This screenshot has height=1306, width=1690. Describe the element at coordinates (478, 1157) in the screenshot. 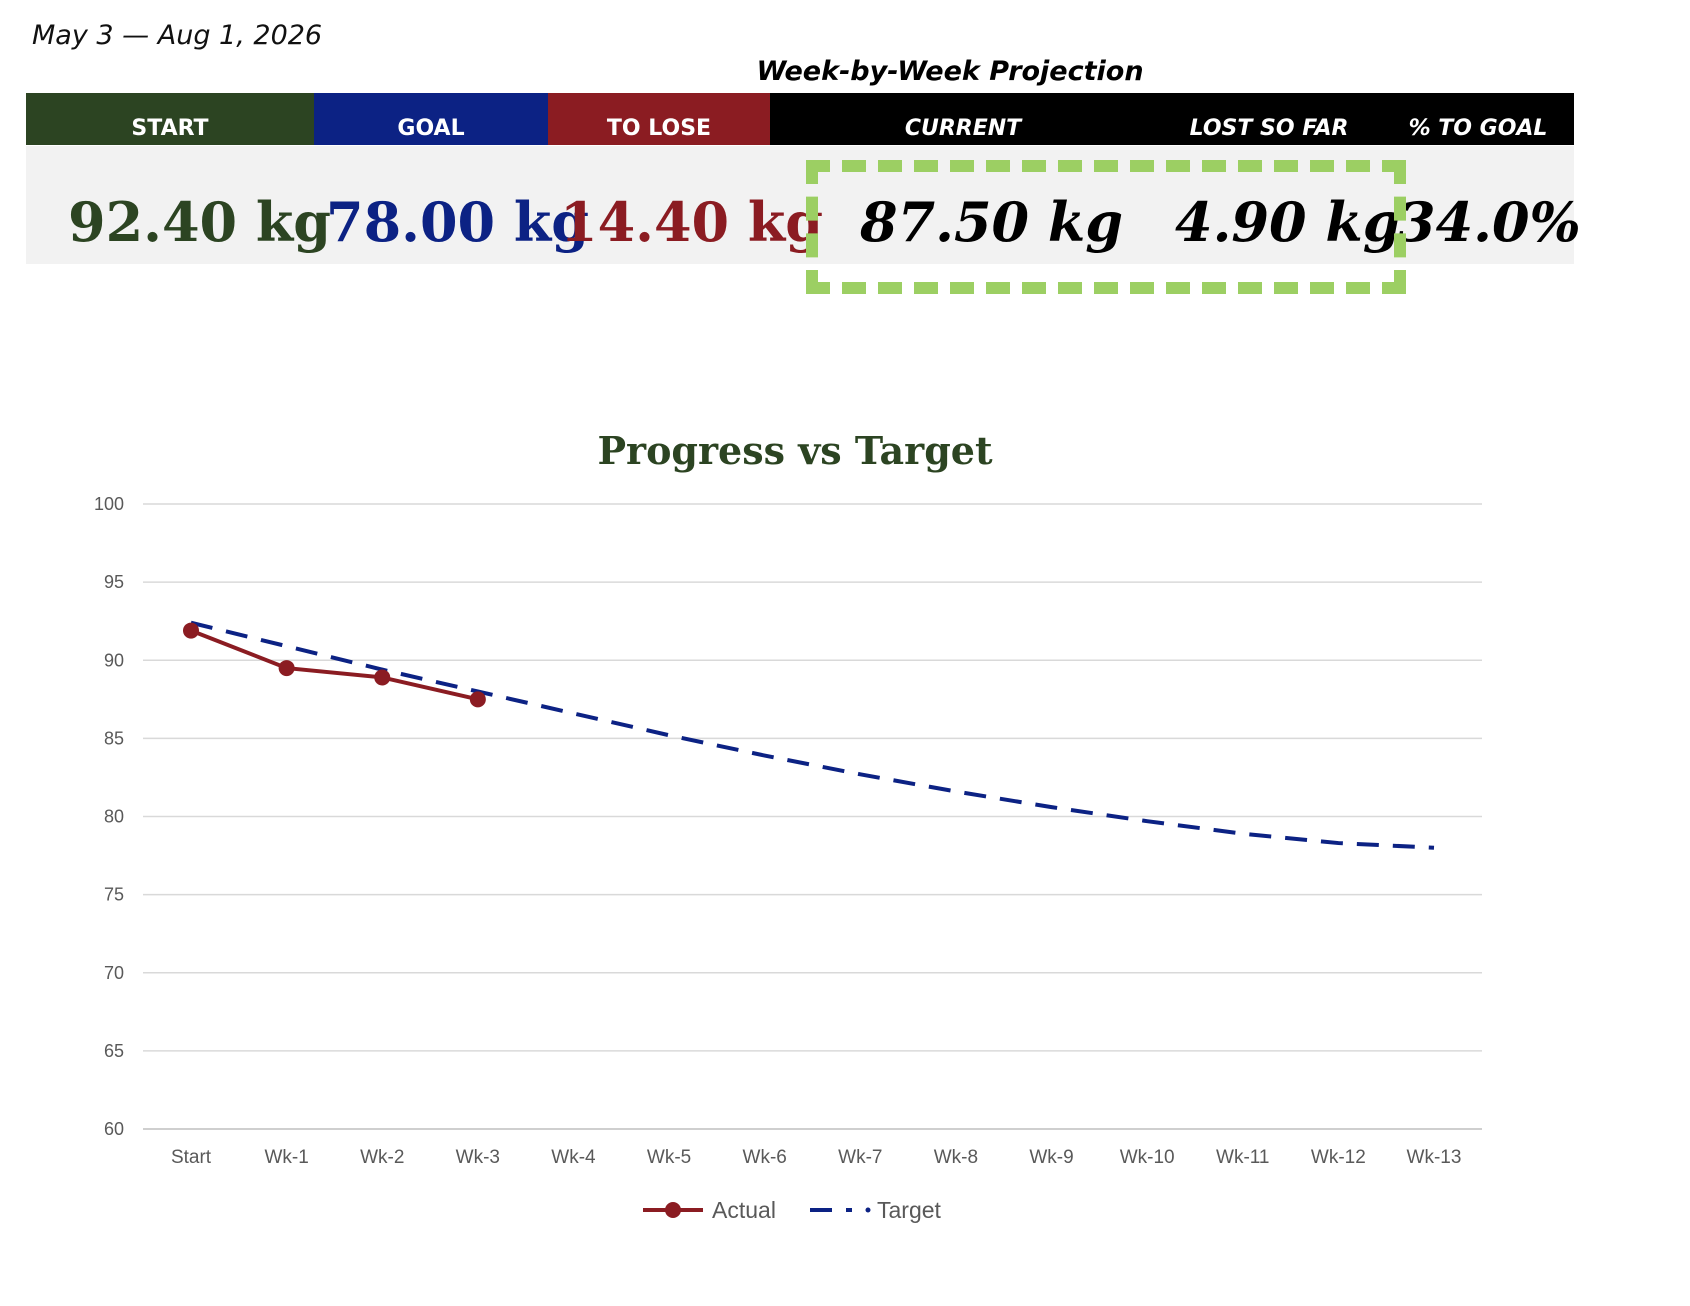

I see `x-tick-label: Wk-3` at that location.